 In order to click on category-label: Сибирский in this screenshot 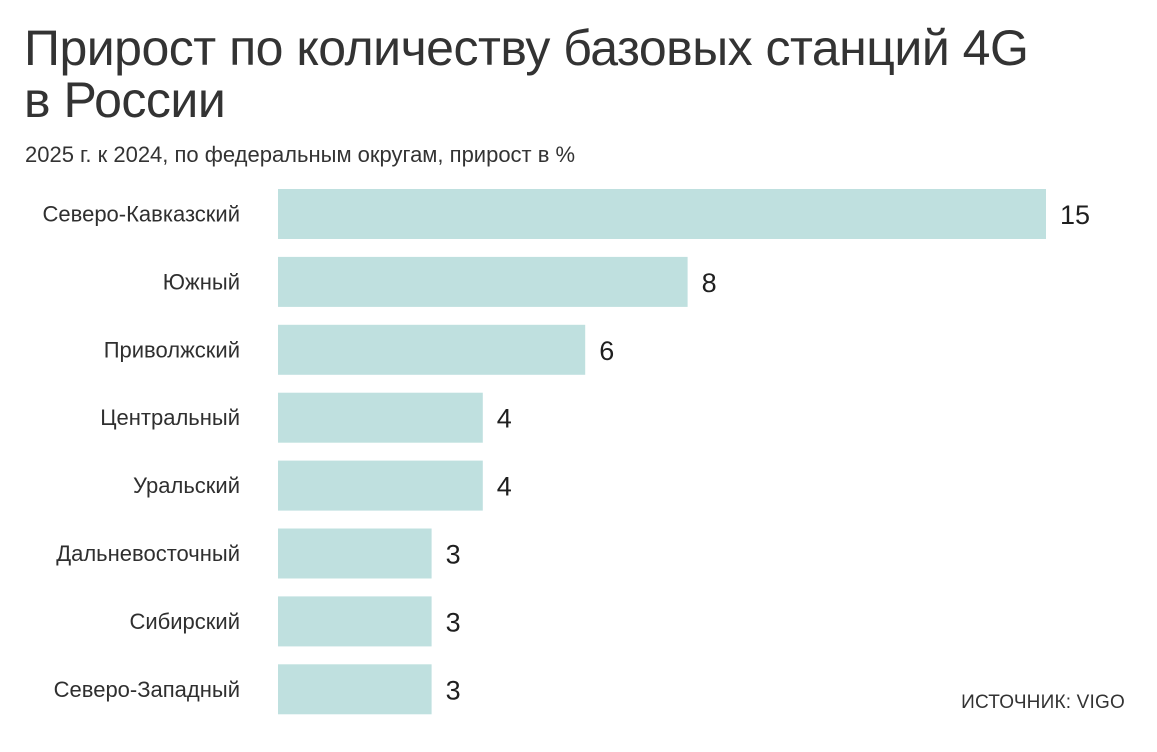, I will do `click(184, 621)`.